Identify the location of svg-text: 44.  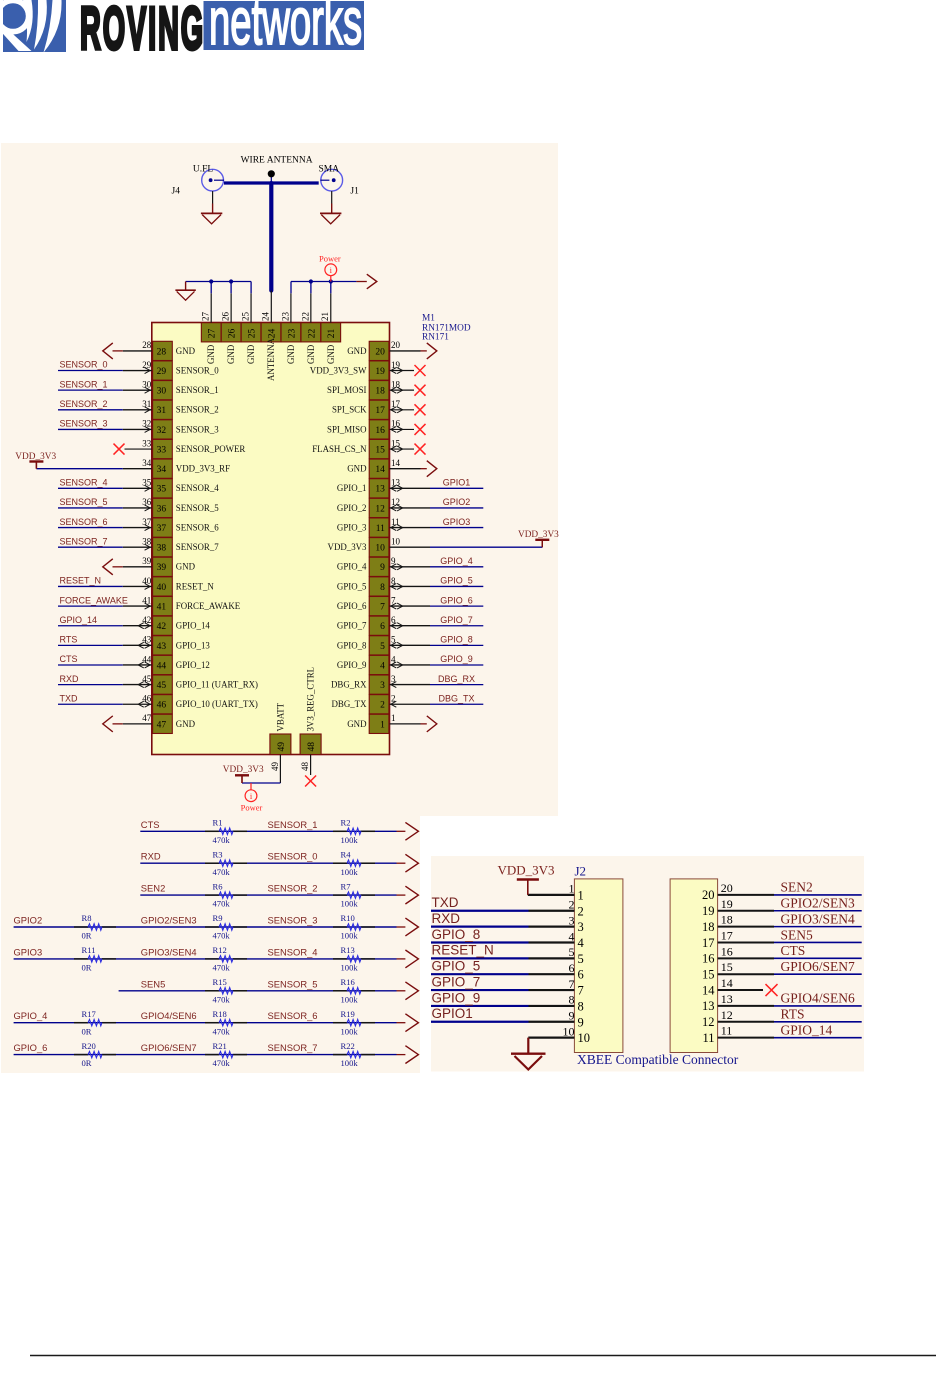
(162, 666).